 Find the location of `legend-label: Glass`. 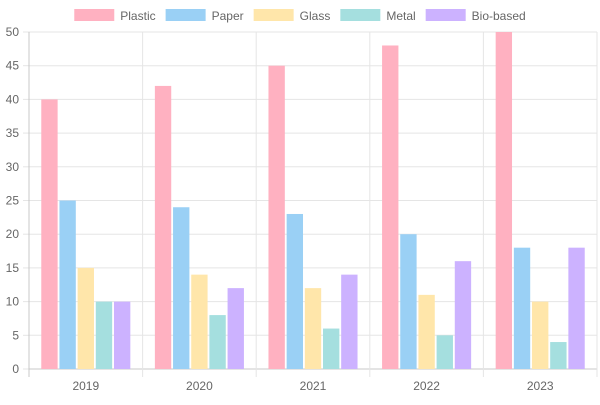

legend-label: Glass is located at coordinates (315, 16).